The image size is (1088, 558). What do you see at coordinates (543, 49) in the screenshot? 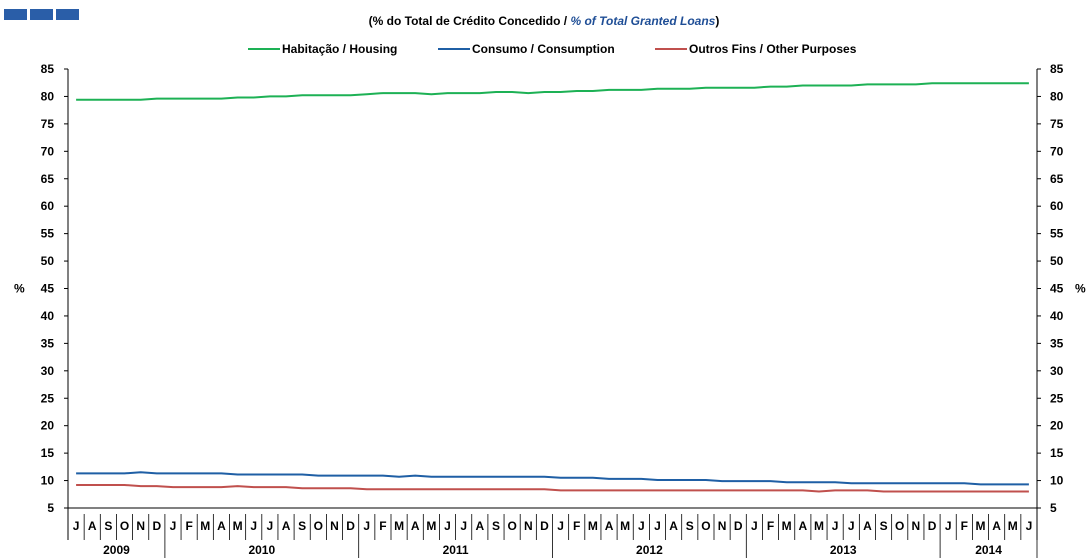
I see `legend-label: Consumo / Consumption` at bounding box center [543, 49].